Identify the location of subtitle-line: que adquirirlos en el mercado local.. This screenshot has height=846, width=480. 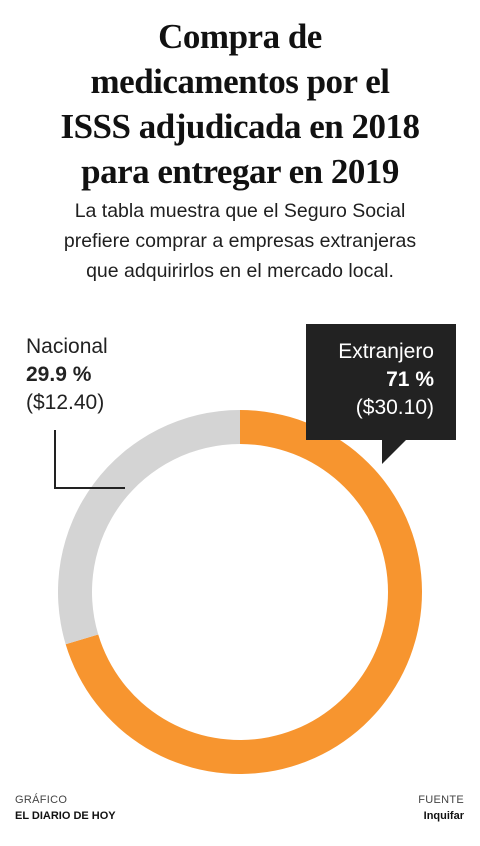
(240, 271).